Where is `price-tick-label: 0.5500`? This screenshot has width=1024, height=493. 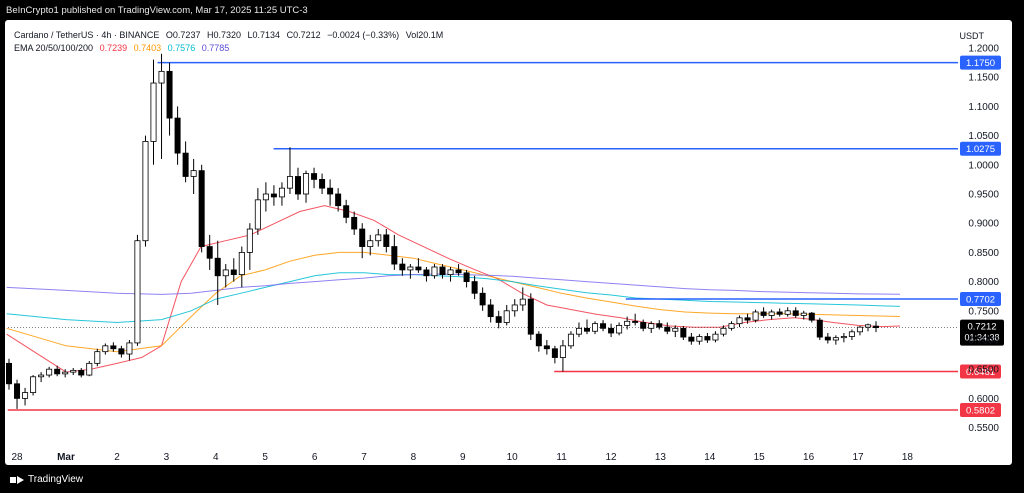 price-tick-label: 0.5500 is located at coordinates (983, 428).